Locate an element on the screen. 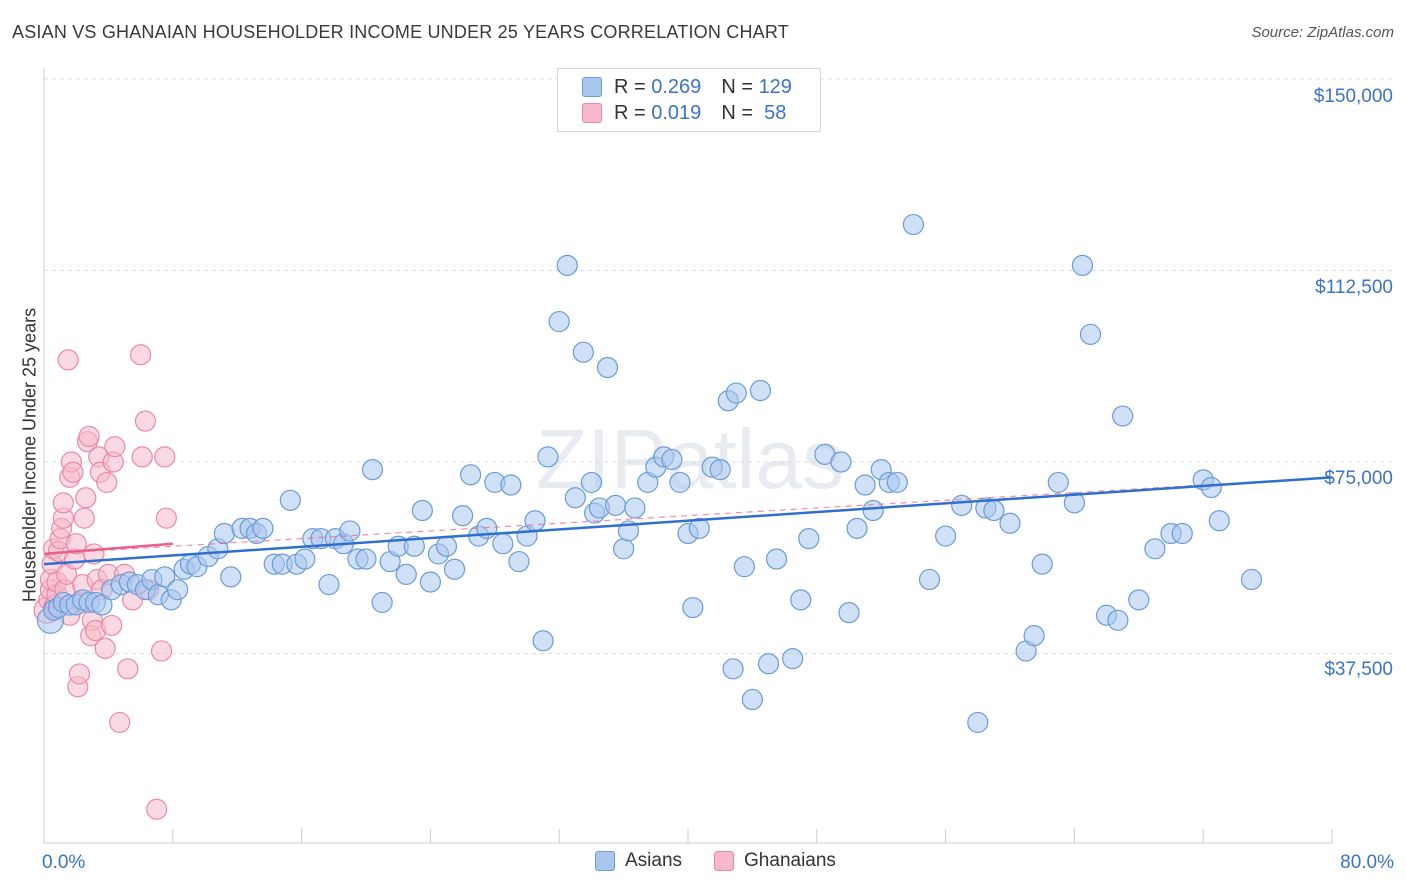 This screenshot has width=1406, height=892. series-legend: Asians Ghanaians is located at coordinates (731, 861).